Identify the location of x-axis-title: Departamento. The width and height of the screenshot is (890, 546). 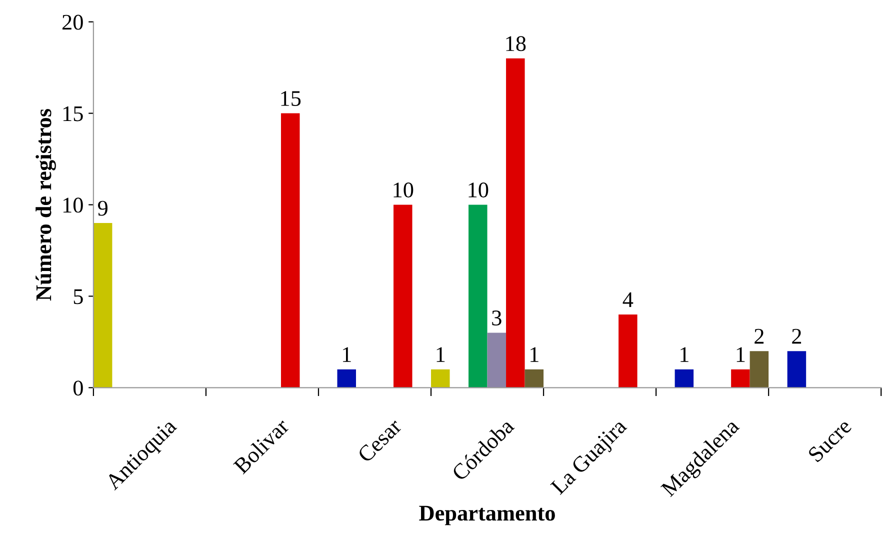
(487, 516).